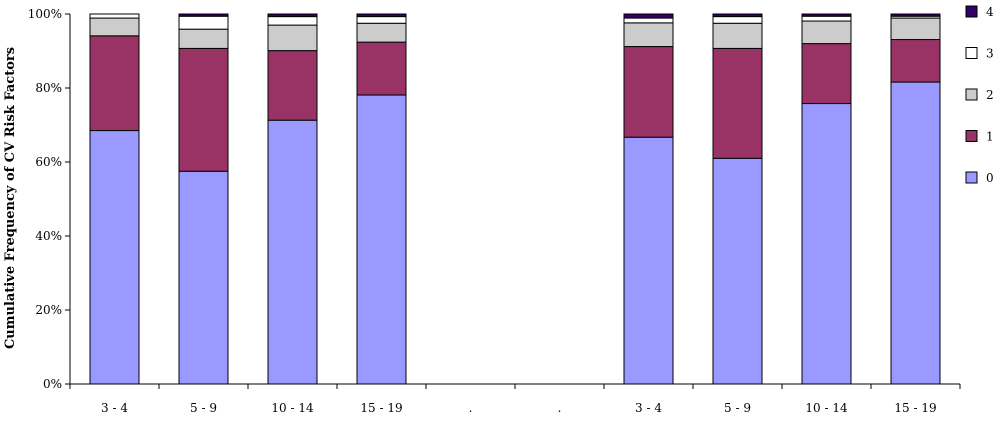 The height and width of the screenshot is (422, 1000). What do you see at coordinates (48, 162) in the screenshot?
I see `y-tick-label: 60%` at bounding box center [48, 162].